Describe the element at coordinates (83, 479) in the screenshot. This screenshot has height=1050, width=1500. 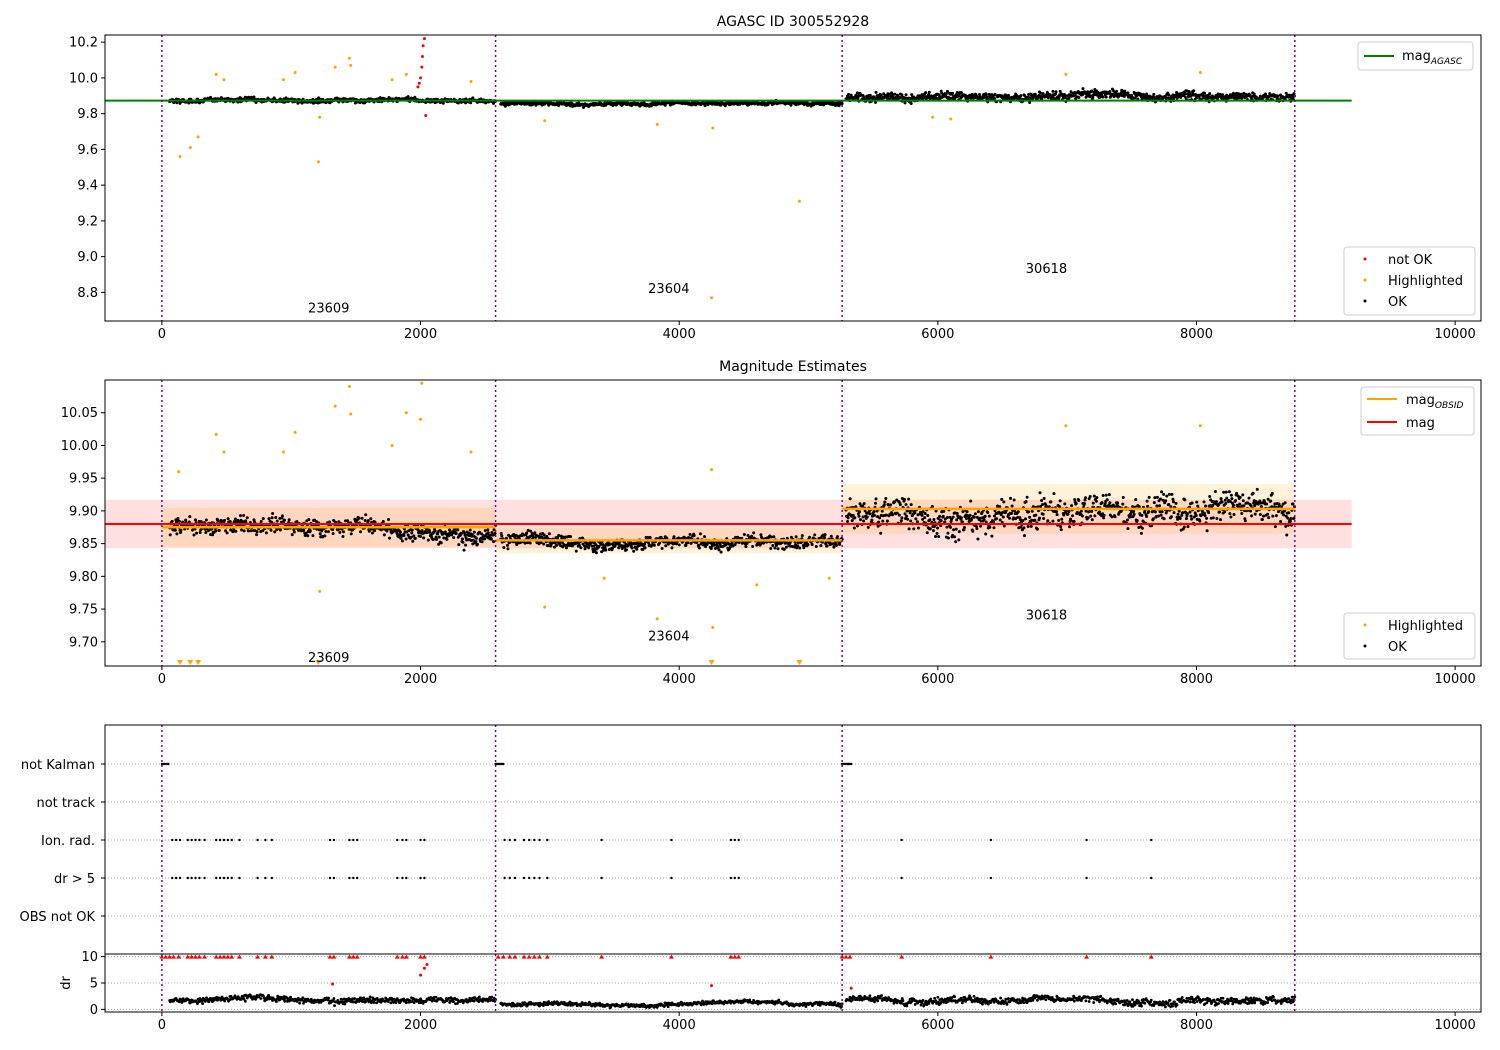
I see `y-tick-label: 9.95` at that location.